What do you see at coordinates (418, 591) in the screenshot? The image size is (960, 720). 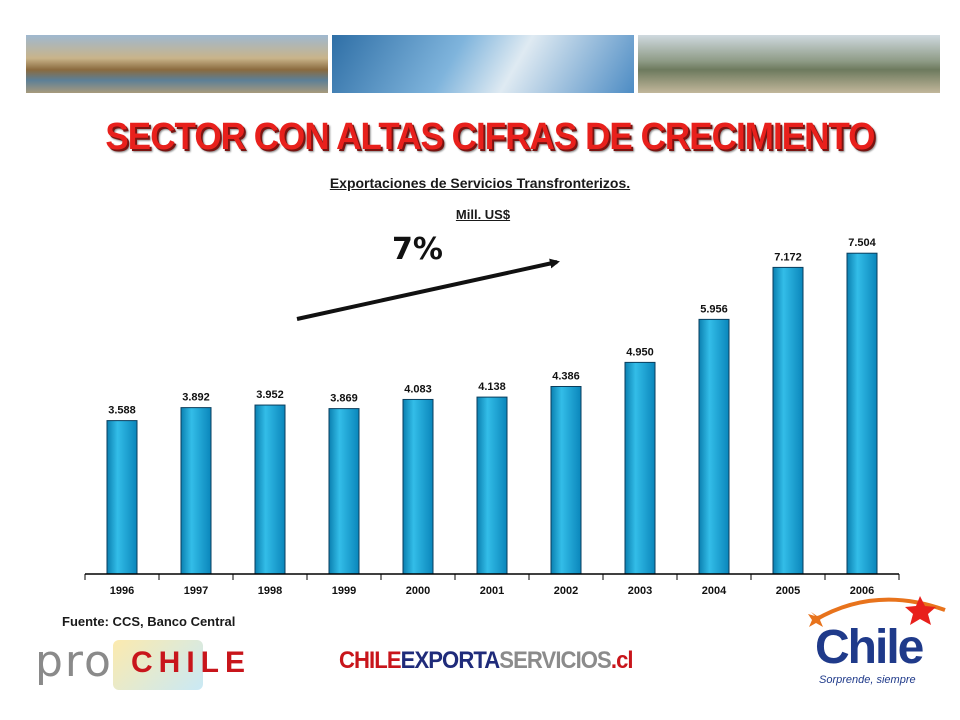 I see `x-tick-label-2000: 2000` at bounding box center [418, 591].